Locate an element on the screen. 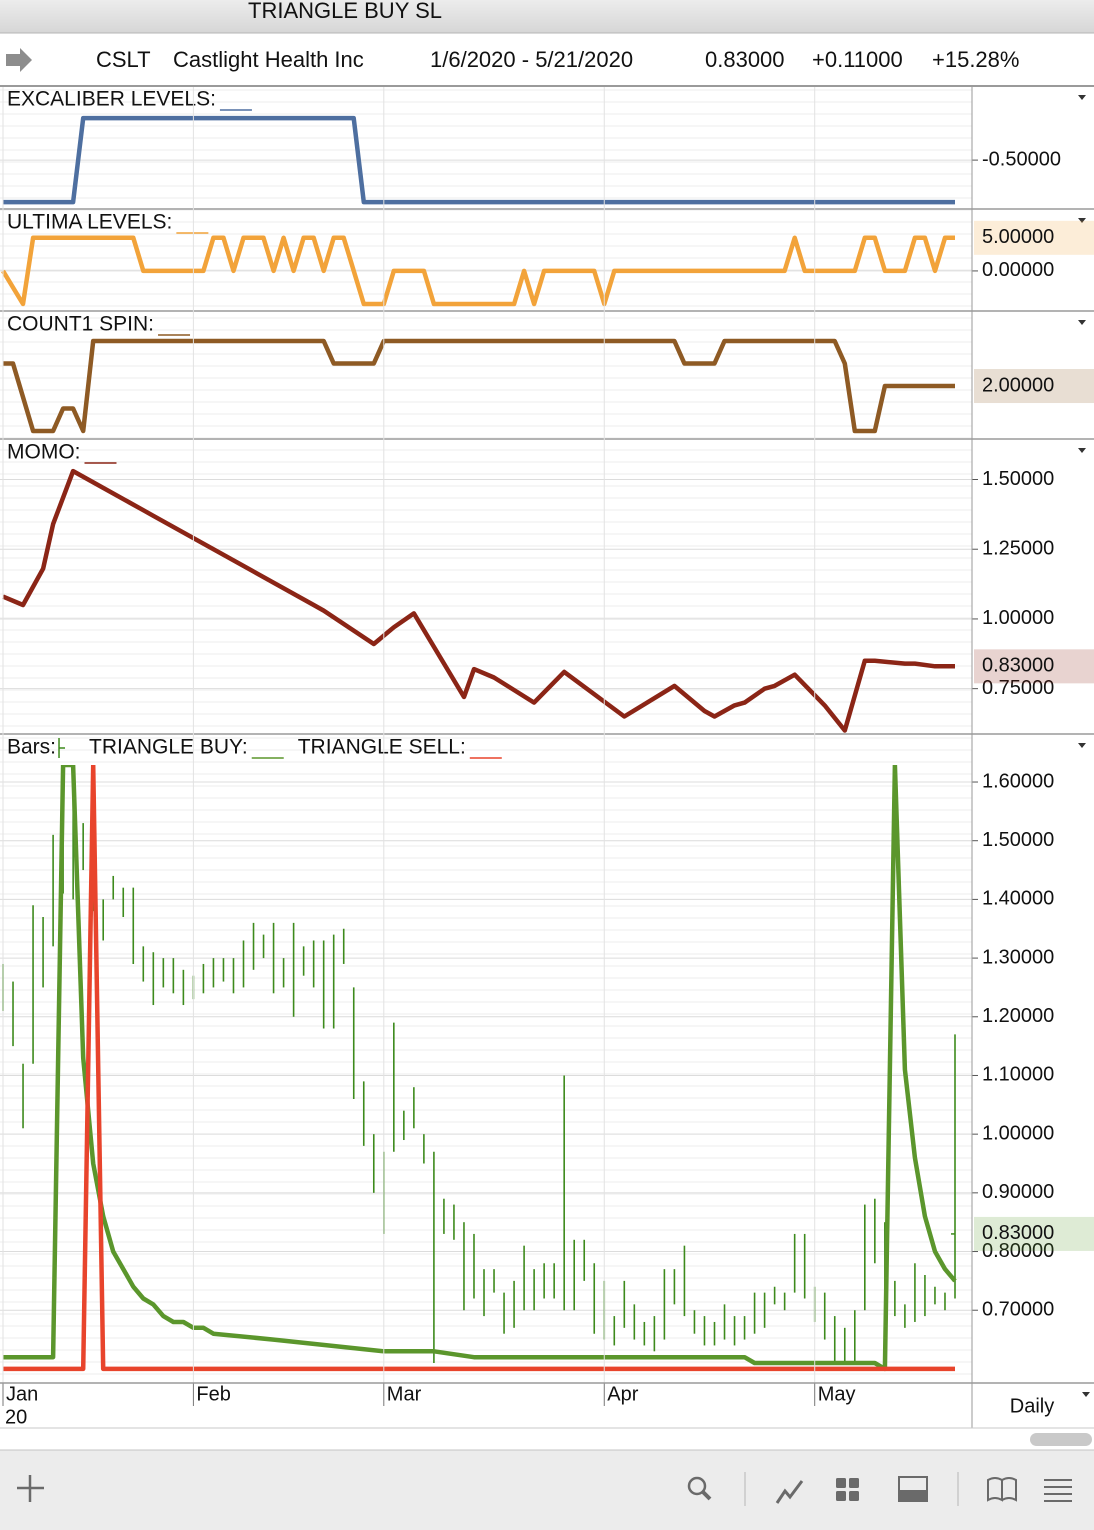  last-value-label: 2.00000 is located at coordinates (1018, 385).